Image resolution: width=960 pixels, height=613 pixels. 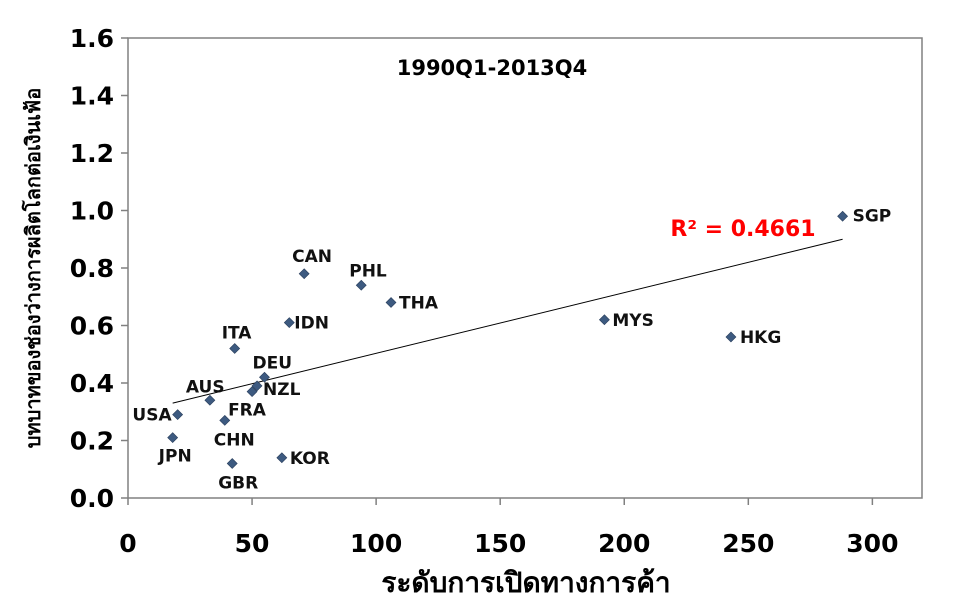 I want to click on point-label-ita: ITA, so click(x=237, y=334).